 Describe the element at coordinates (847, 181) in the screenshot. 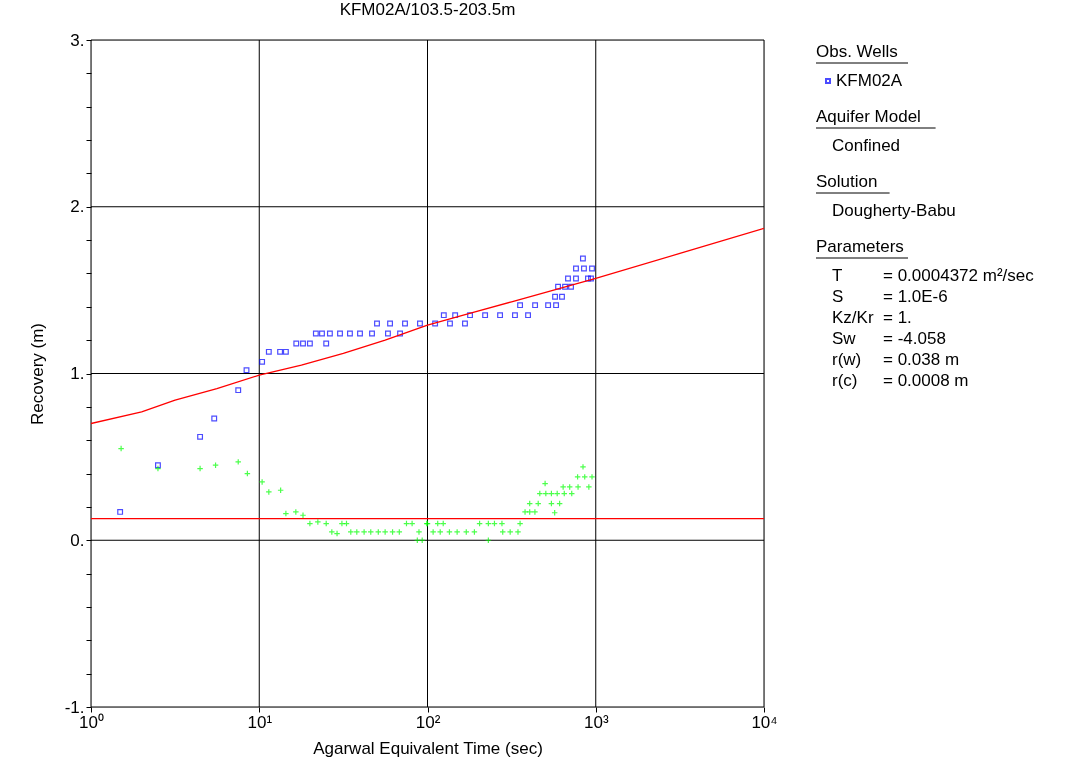

I see `text: Solution` at that location.